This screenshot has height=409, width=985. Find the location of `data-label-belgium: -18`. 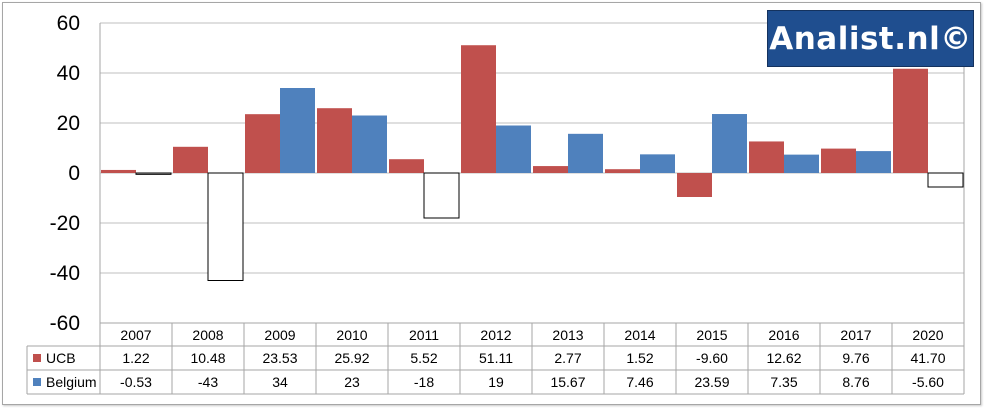

data-label-belgium: -18 is located at coordinates (424, 382).